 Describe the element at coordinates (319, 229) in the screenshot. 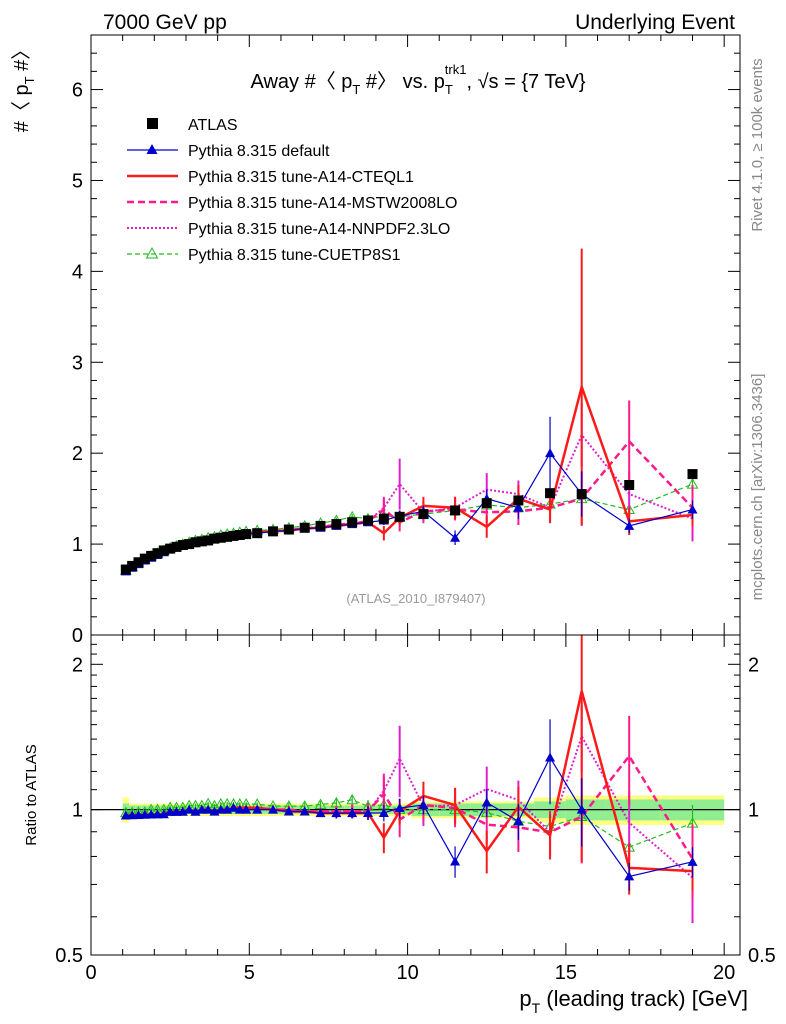

I see `legend-nnpdf-label: Pythia 8.315 tune-A14-NNPDF2.3LO` at that location.